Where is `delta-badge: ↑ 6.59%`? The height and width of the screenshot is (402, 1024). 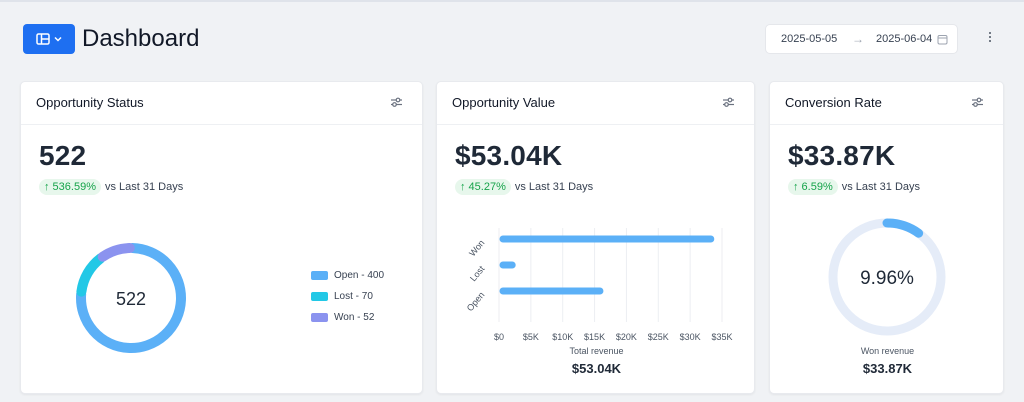 delta-badge: ↑ 6.59% is located at coordinates (813, 187).